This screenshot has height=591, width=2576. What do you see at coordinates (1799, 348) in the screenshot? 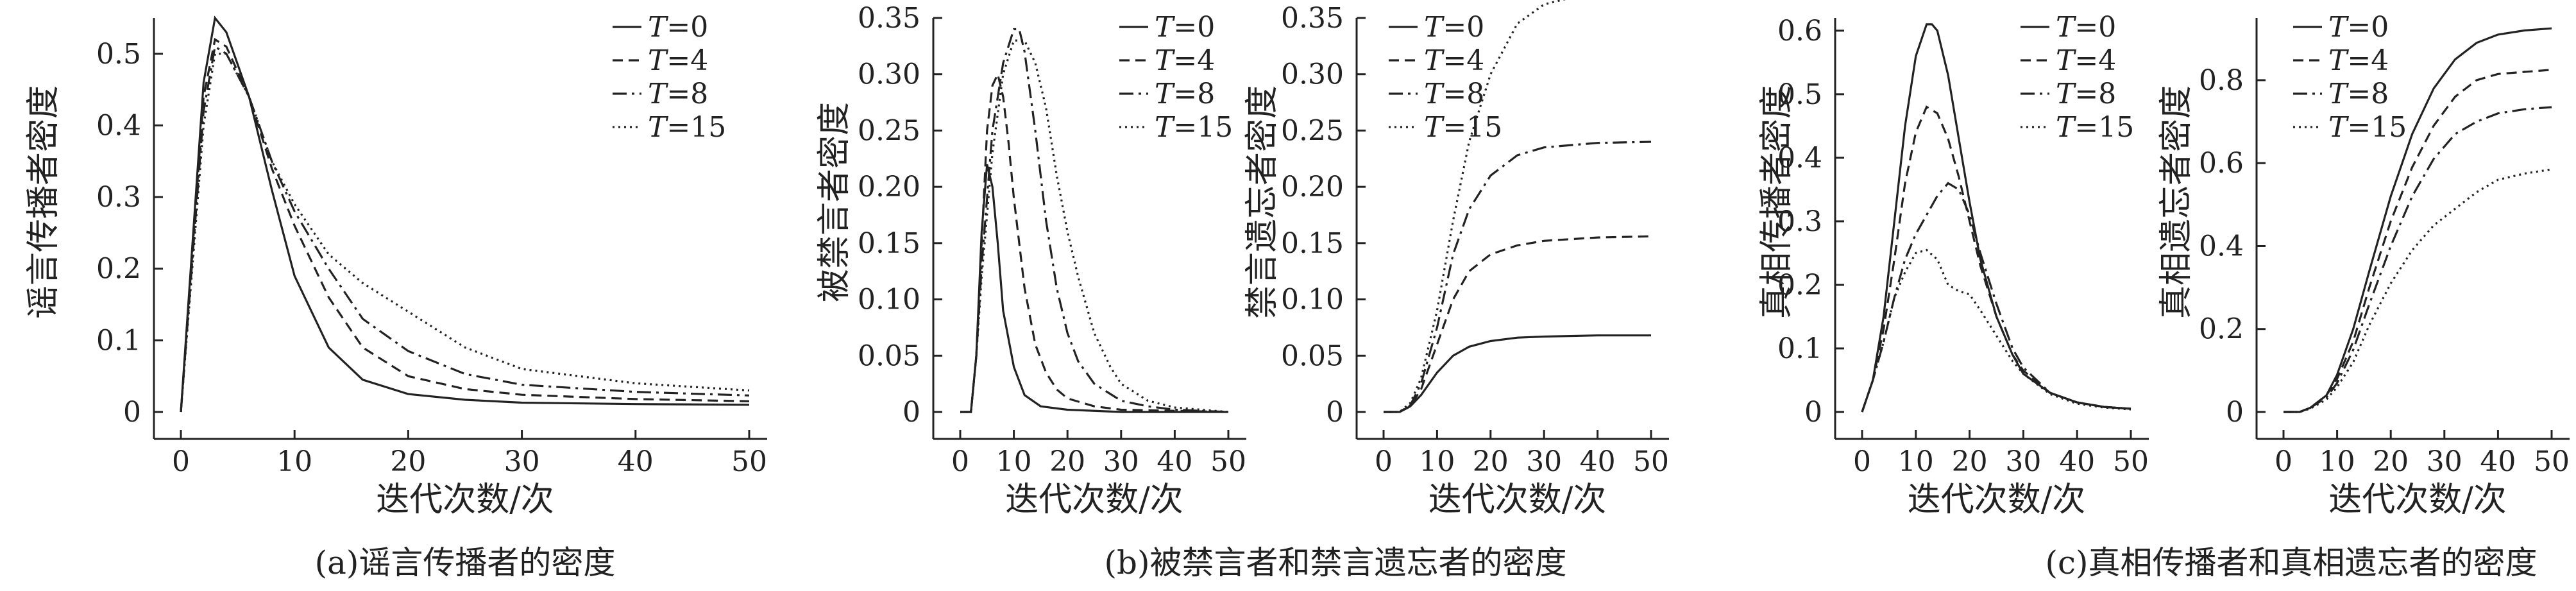
I see `y-tick-label: 0.1` at bounding box center [1799, 348].